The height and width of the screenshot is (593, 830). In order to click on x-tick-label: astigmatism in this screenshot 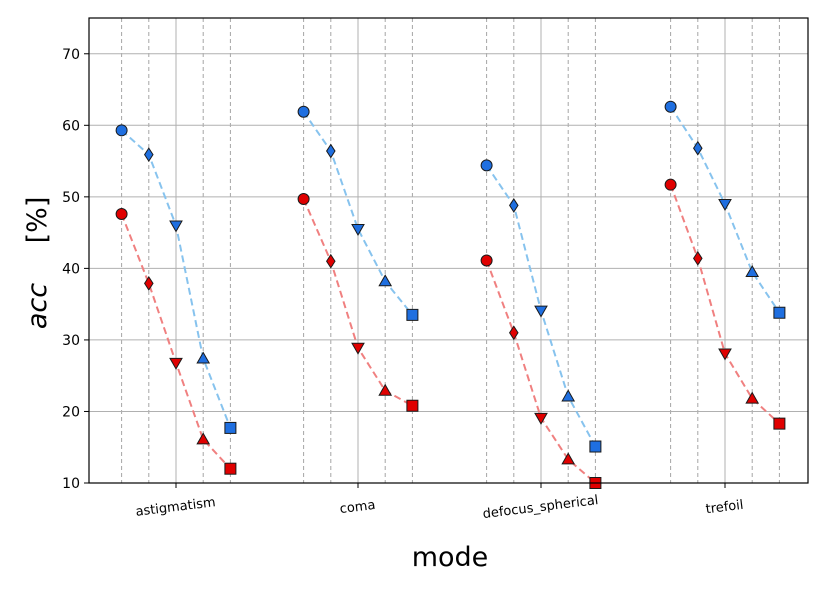, I will do `click(176, 507)`.